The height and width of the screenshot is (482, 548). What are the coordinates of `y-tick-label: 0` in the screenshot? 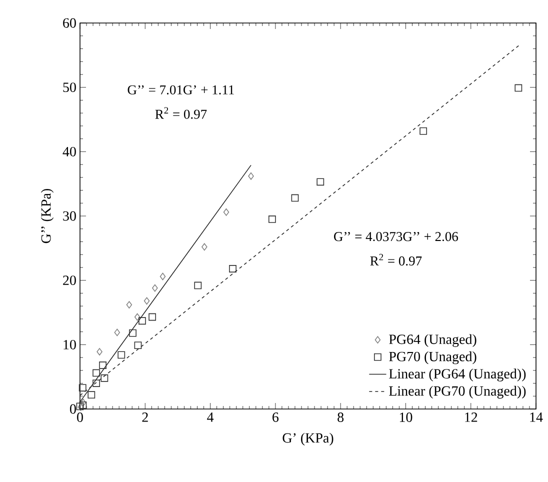 It's located at (73, 409).